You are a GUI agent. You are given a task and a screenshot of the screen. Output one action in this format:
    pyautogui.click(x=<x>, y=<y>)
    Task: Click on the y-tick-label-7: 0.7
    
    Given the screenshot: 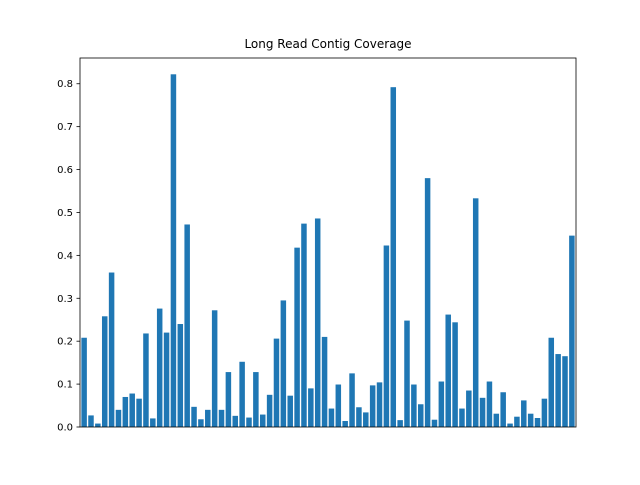 What is the action you would take?
    pyautogui.click(x=65, y=127)
    